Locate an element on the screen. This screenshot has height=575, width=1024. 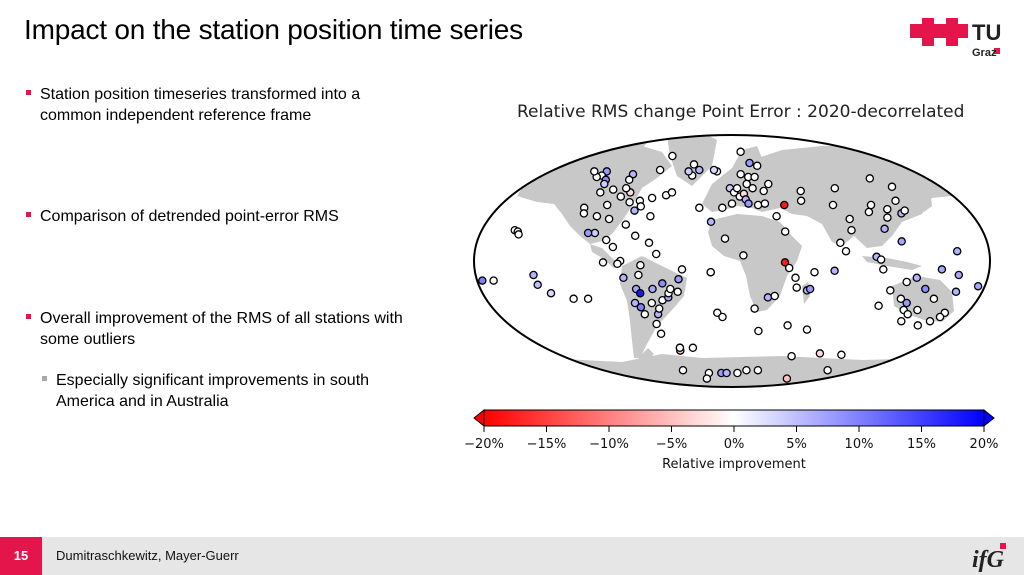
eurasia is located at coordinates (832, 197).